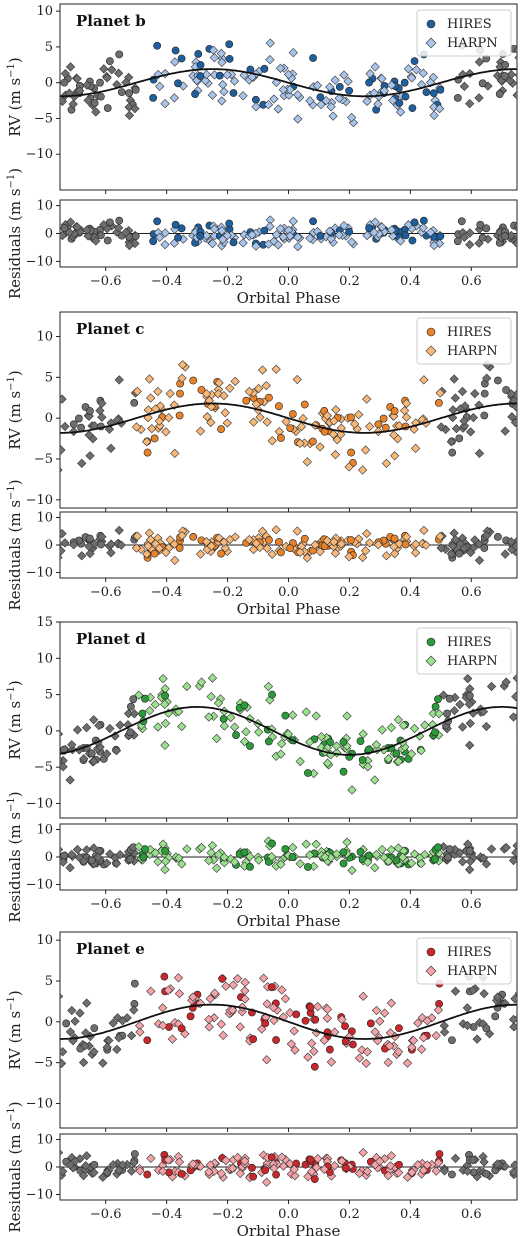 The height and width of the screenshot is (1236, 520). I want to click on x-tick-label: 0.2, so click(349, 281).